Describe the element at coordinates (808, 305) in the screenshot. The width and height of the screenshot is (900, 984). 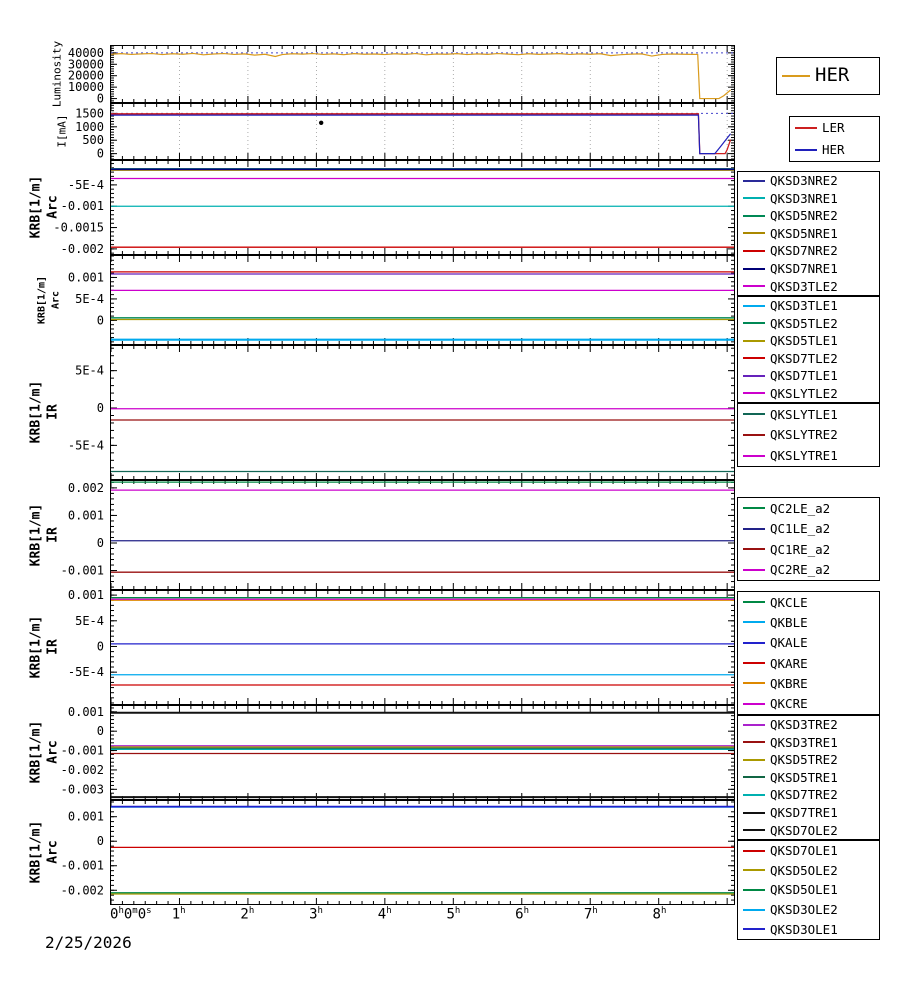
I see `legend-entry: QKSD3TLE1` at that location.